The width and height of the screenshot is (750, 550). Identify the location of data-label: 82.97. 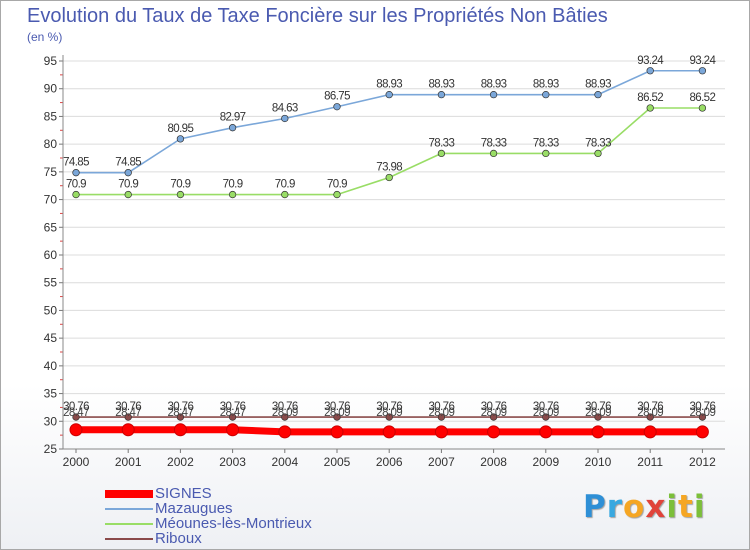
(233, 118).